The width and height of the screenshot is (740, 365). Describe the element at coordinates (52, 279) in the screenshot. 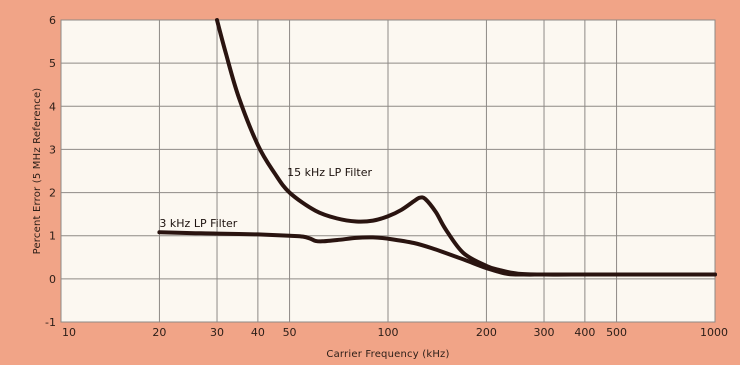

I see `y-tick-label: 0` at that location.